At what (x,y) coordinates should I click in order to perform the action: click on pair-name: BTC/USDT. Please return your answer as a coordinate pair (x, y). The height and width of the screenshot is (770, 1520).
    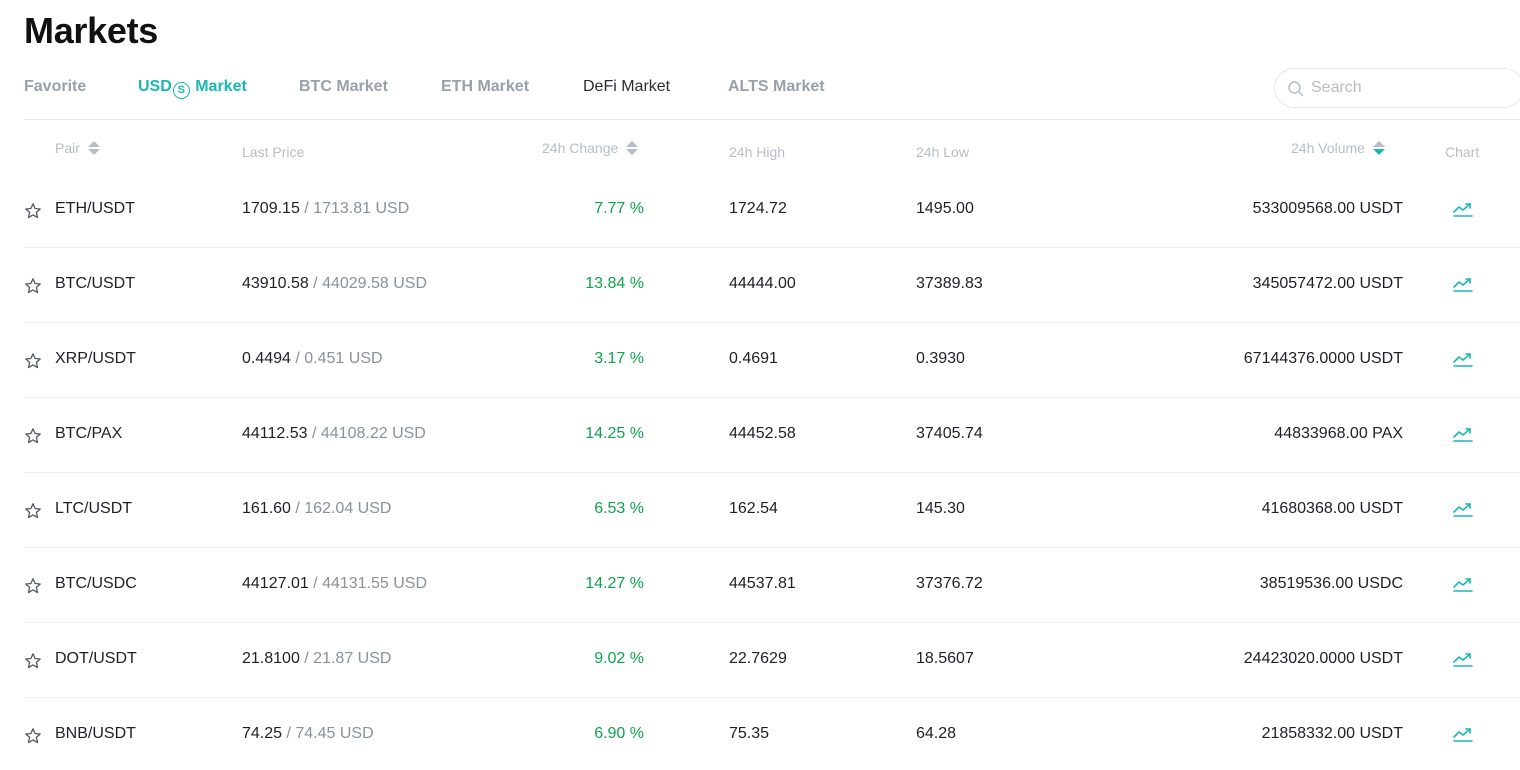
    Looking at the image, I should click on (95, 283).